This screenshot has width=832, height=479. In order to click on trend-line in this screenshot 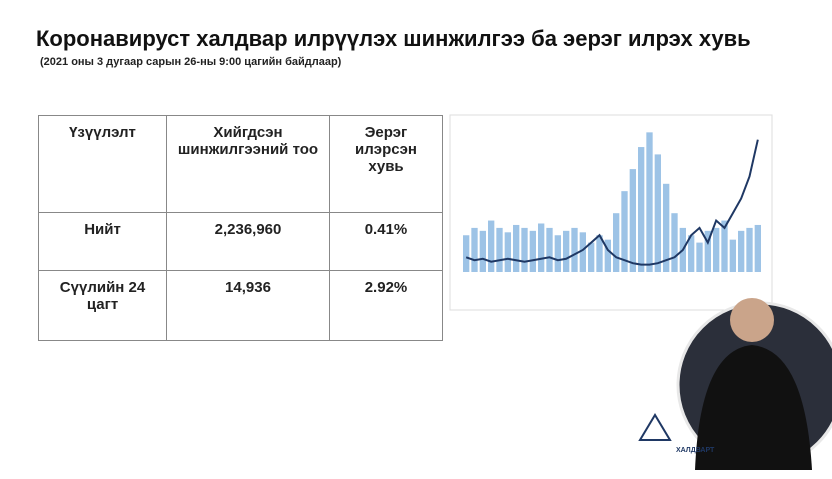, I will do `click(612, 202)`.